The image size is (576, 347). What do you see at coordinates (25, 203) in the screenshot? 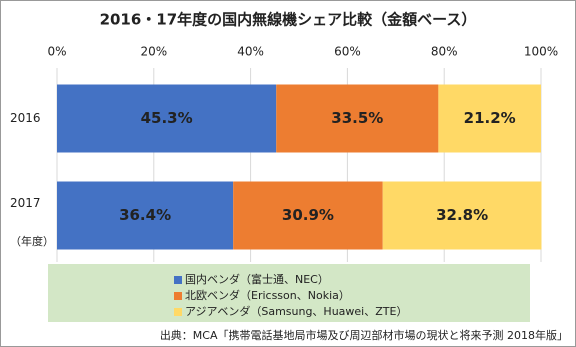
I see `y-tick-label: 2017` at bounding box center [25, 203].